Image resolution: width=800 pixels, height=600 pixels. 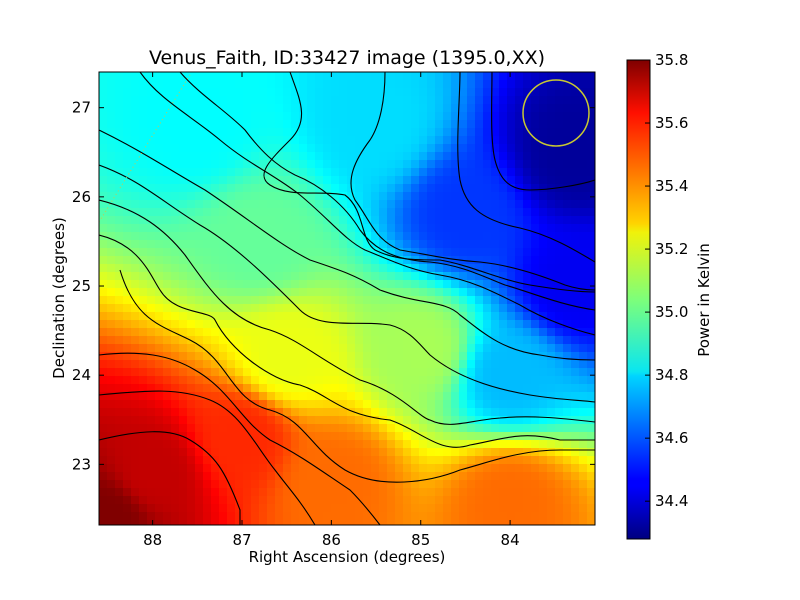 What do you see at coordinates (207, 457) in the screenshot?
I see `contour-line` at bounding box center [207, 457].